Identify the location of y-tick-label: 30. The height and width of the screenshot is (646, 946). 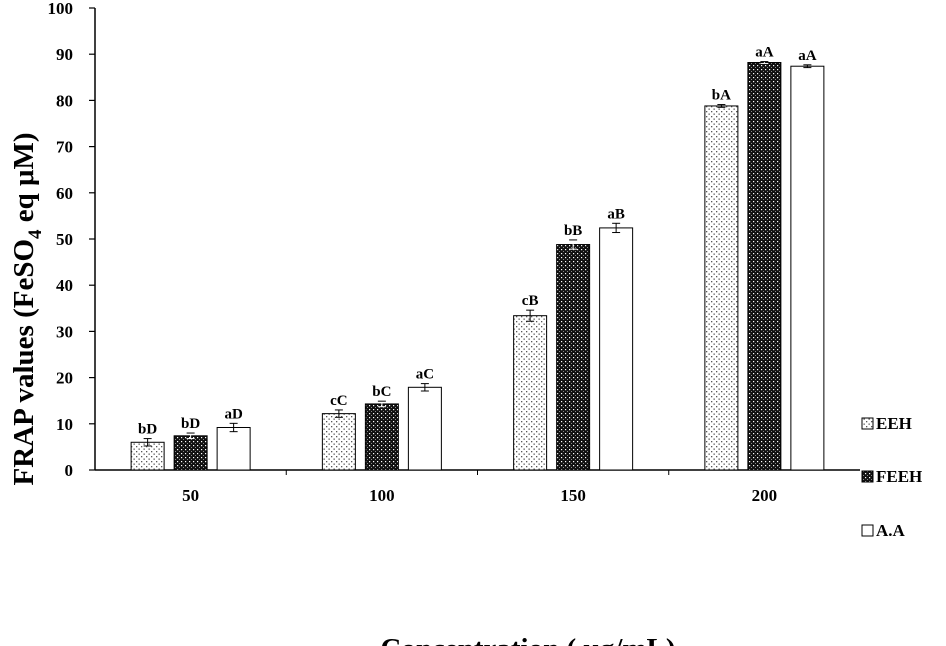
(64, 331).